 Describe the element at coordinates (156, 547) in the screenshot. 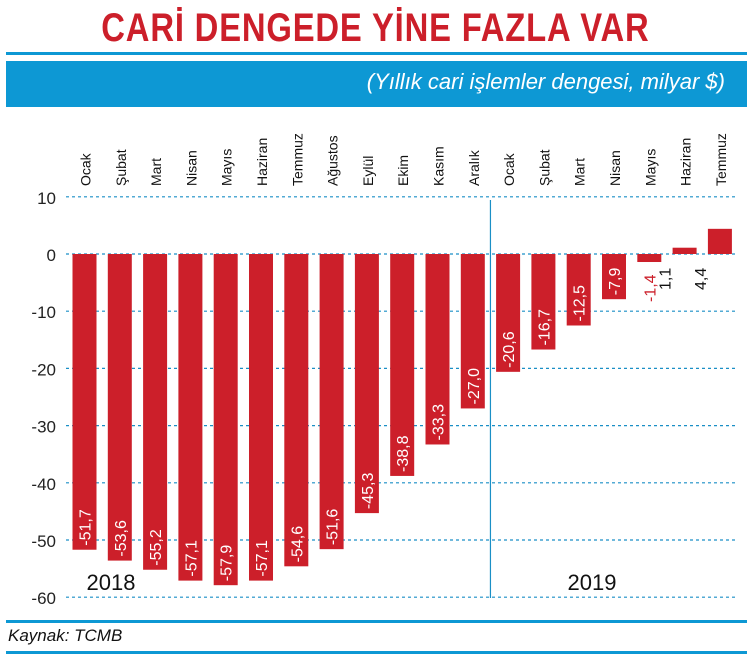

I see `value-label: -55,2` at that location.